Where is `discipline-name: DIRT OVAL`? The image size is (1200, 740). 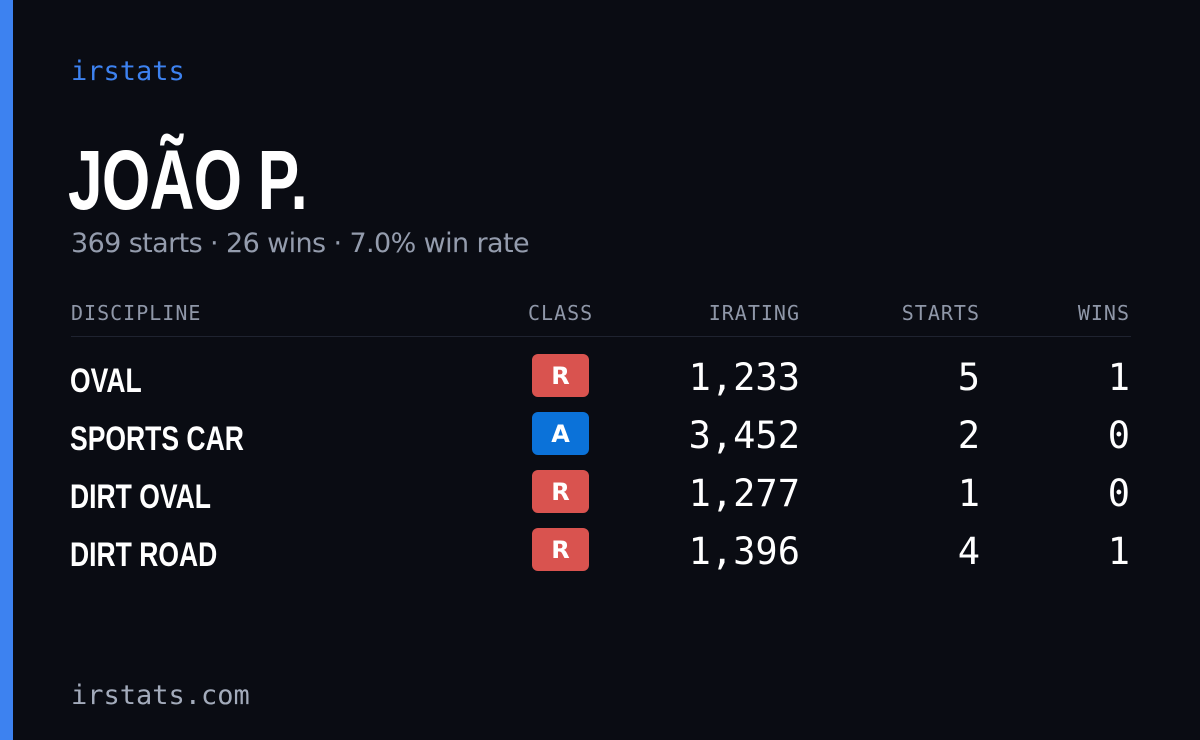 discipline-name: DIRT OVAL is located at coordinates (140, 497).